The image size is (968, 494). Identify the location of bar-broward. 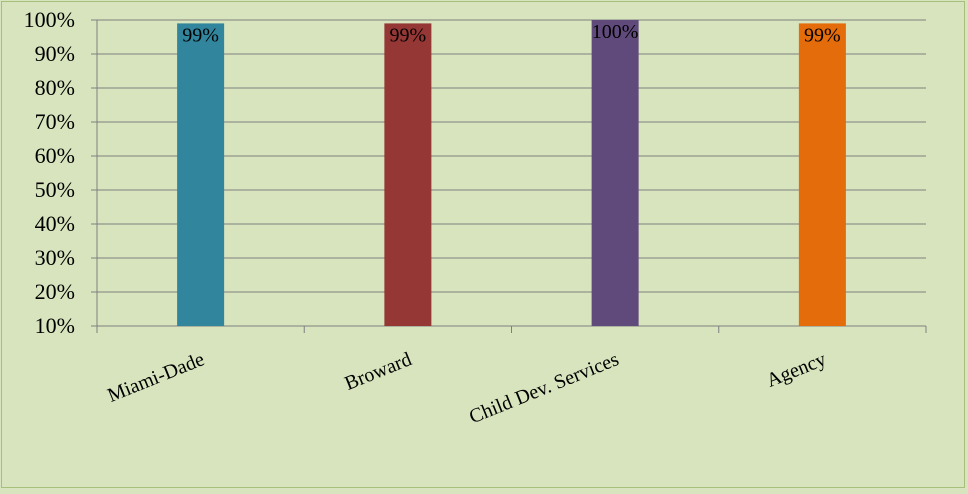
(408, 175).